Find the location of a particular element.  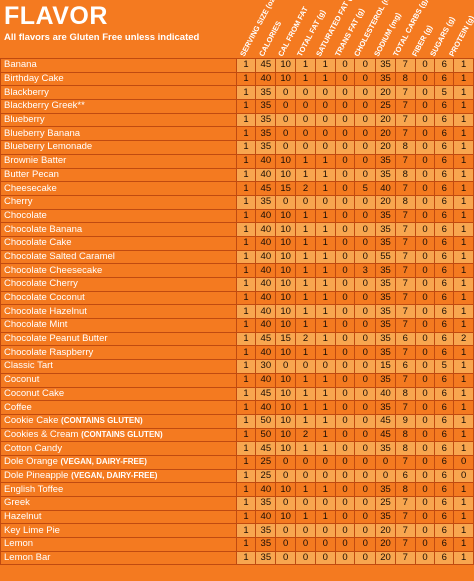

flavor-name-text: Brownie Batter is located at coordinates (35, 161).